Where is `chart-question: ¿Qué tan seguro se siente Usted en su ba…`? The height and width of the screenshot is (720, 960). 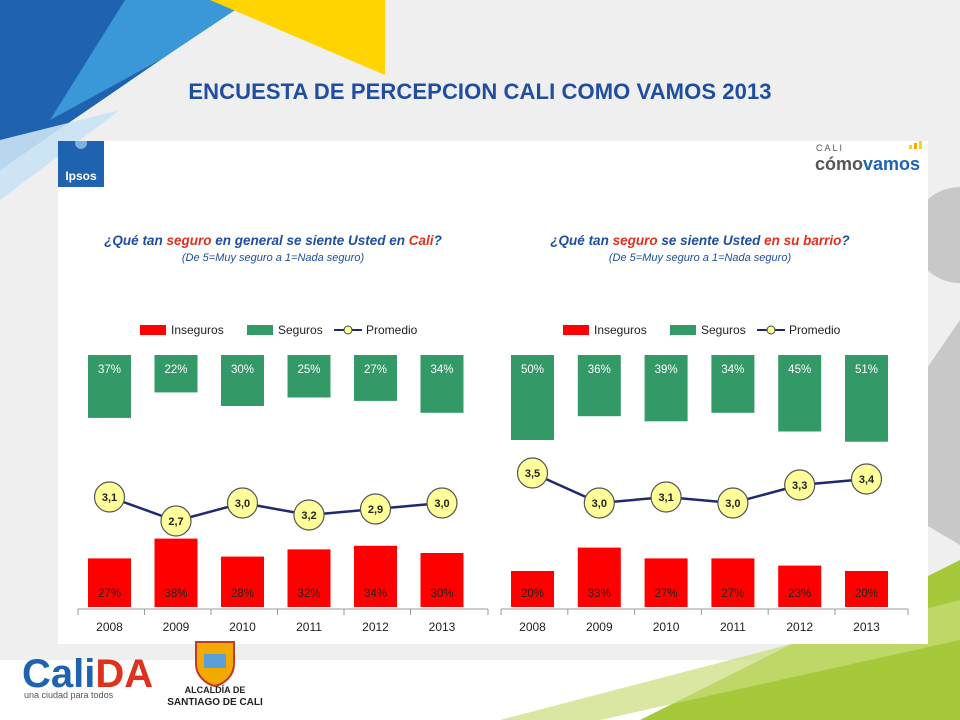 chart-question: ¿Qué tan seguro se siente Usted en su ba… is located at coordinates (699, 240).